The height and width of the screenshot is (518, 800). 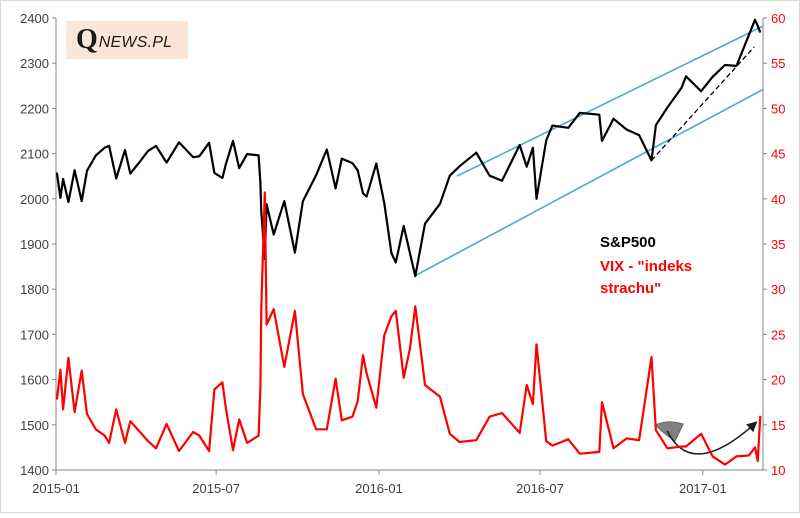 I want to click on x-tick-label: 2016-07, so click(x=540, y=488).